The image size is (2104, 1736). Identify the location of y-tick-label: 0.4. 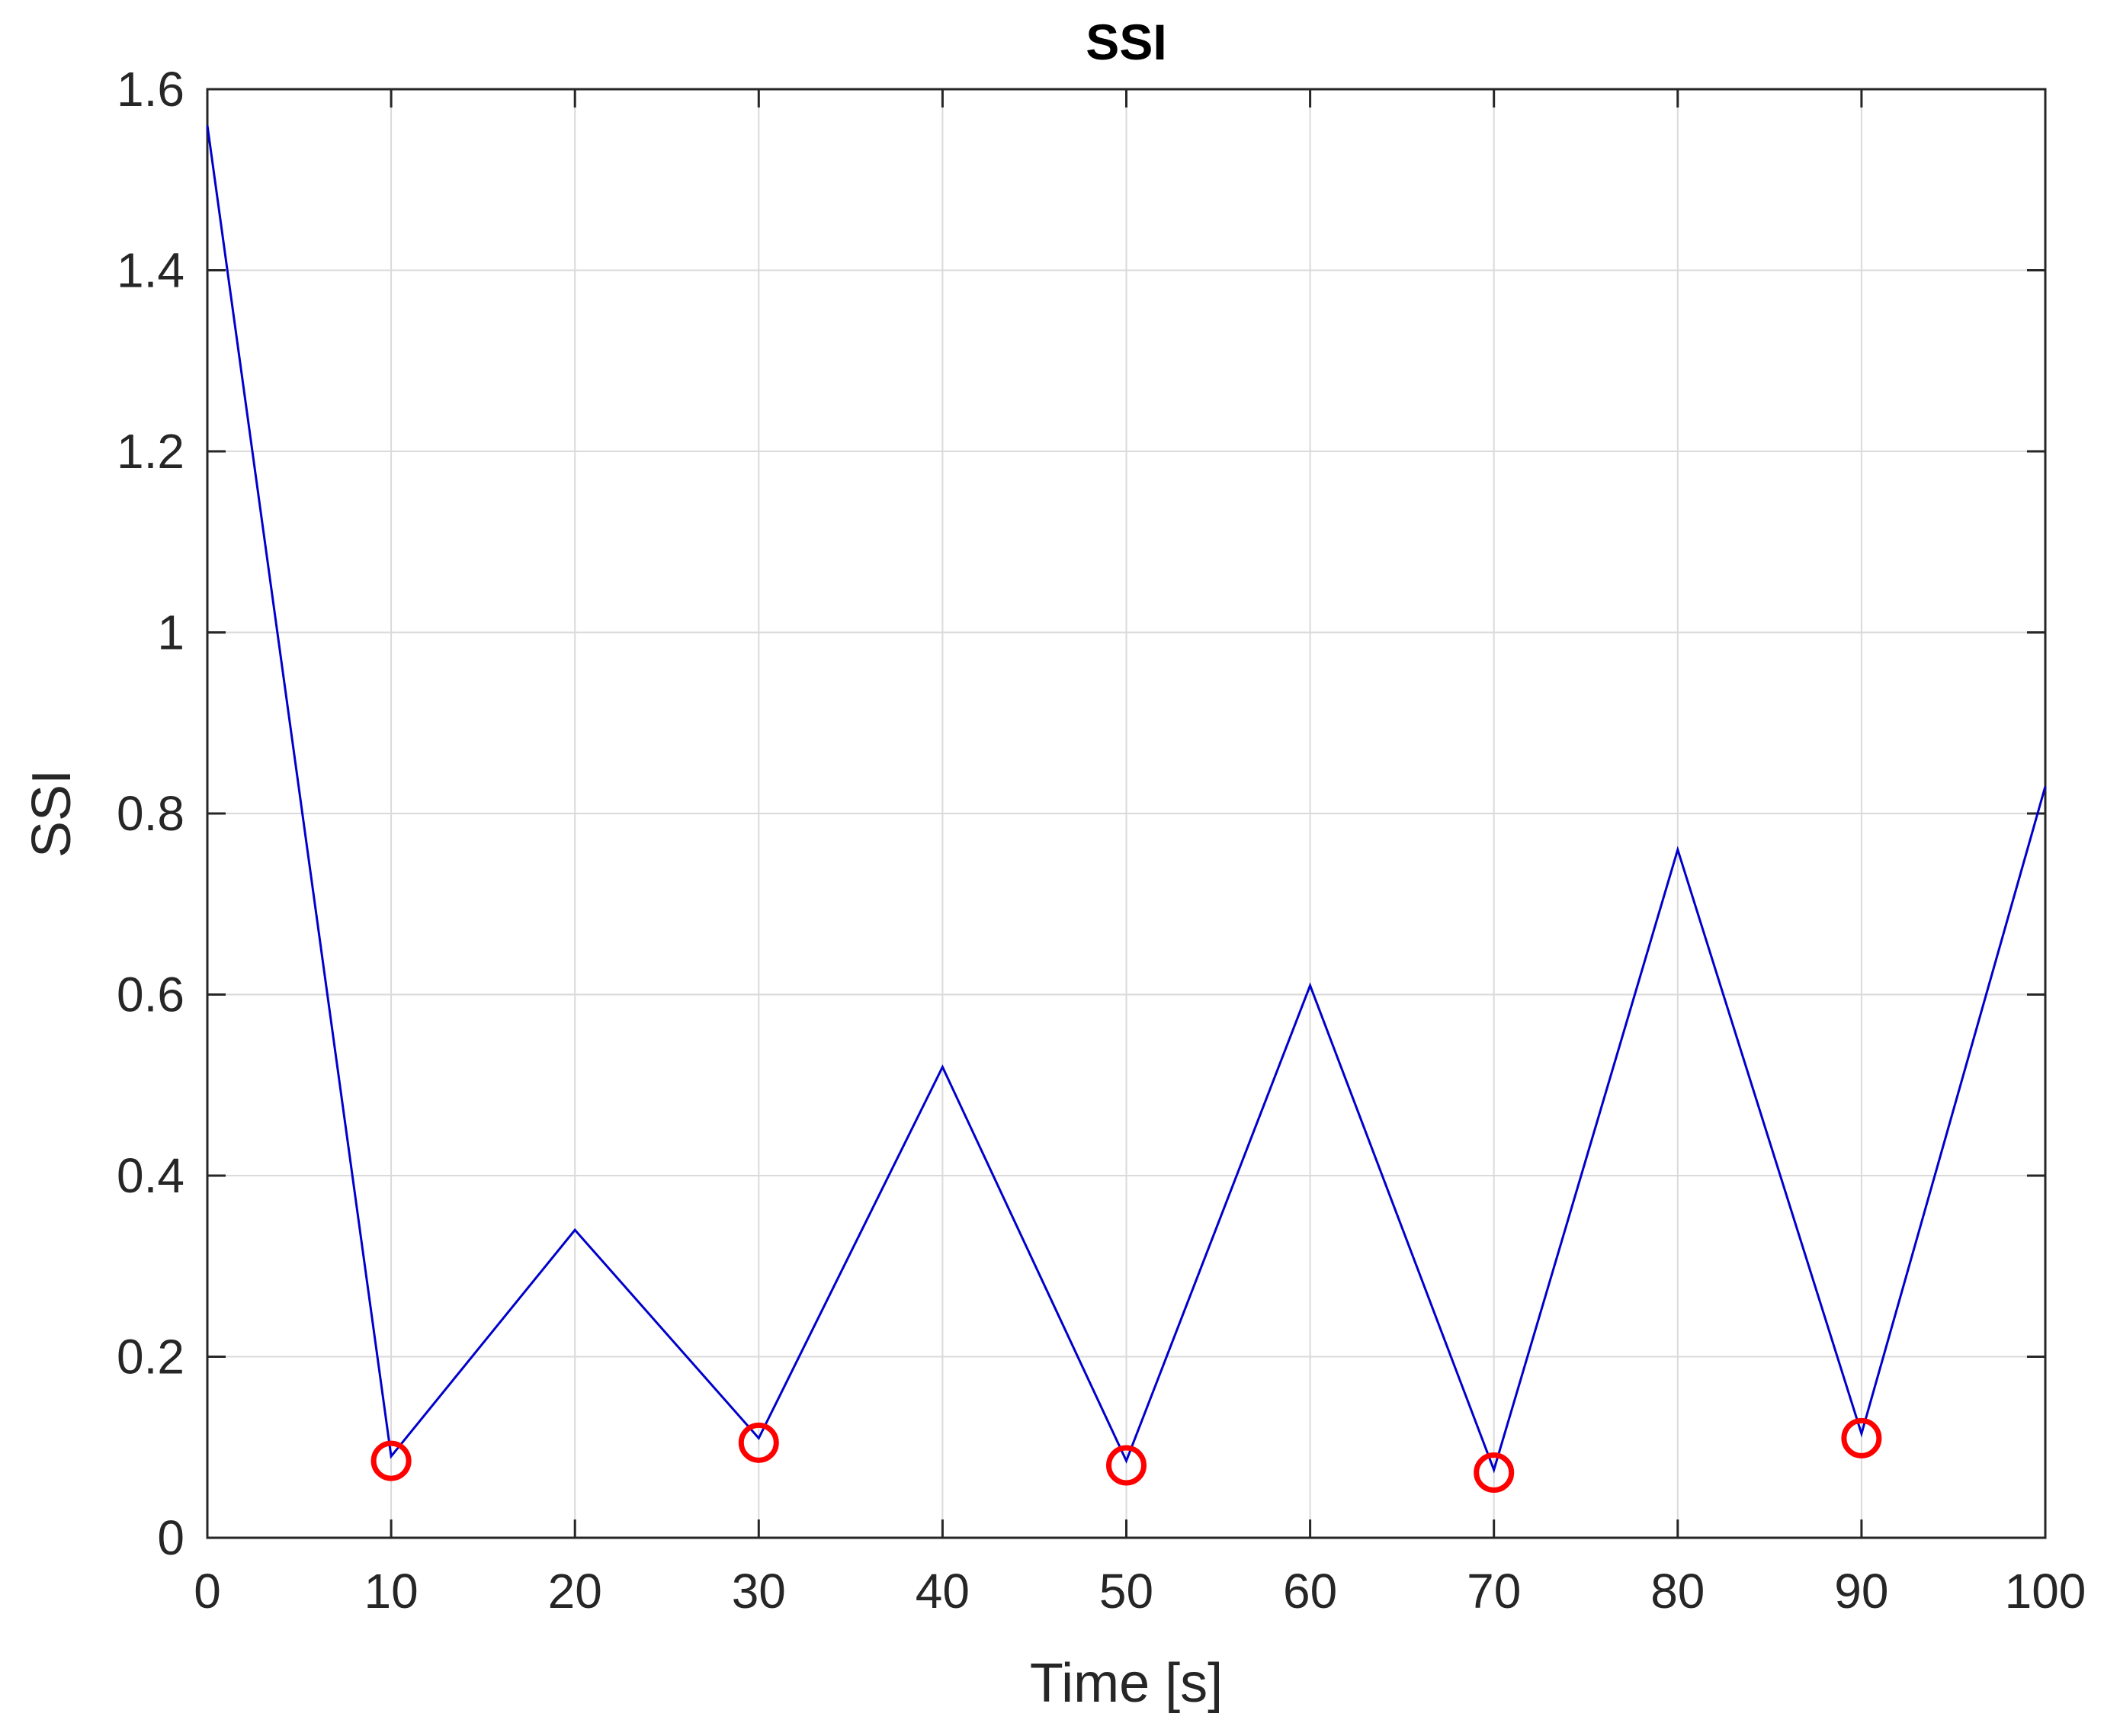
(150, 1175).